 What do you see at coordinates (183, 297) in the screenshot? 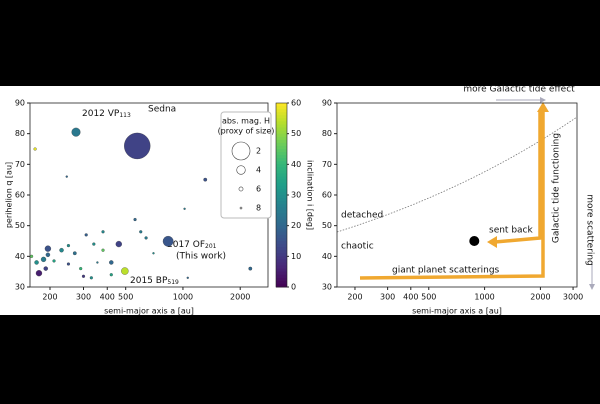
I see `x-tick-label: 1000` at bounding box center [183, 297].